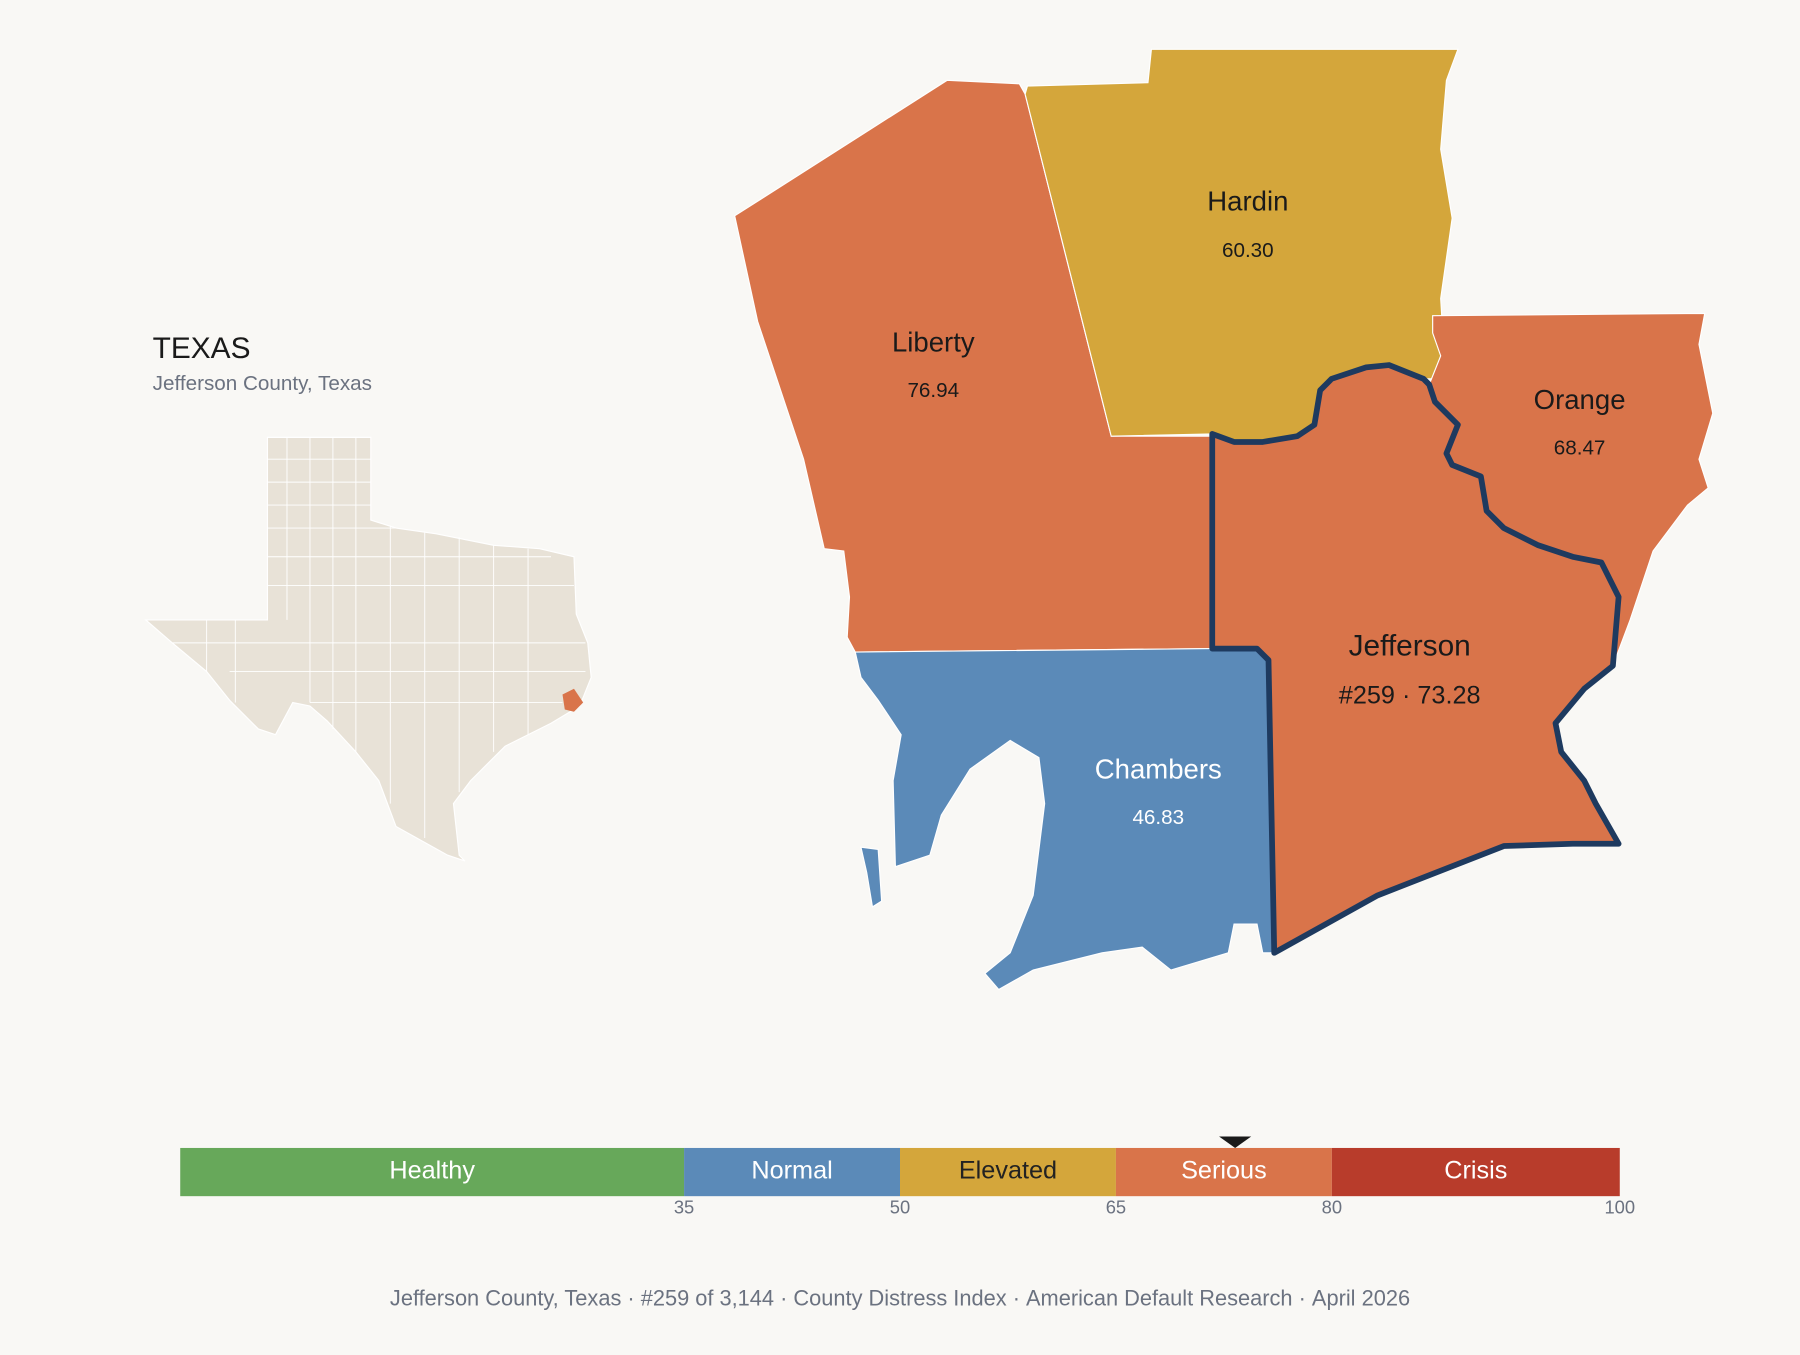 The height and width of the screenshot is (1355, 1800). What do you see at coordinates (1361, 1297) in the screenshot?
I see `footer-item: April 2026` at bounding box center [1361, 1297].